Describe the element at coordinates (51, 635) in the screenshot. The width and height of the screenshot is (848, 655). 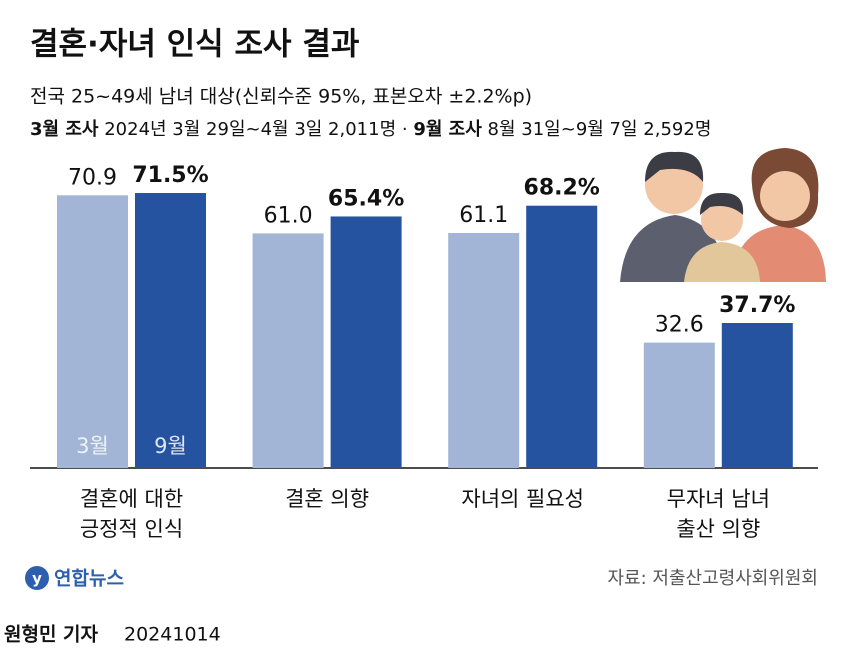
I see `reporter: 원형민 기자` at that location.